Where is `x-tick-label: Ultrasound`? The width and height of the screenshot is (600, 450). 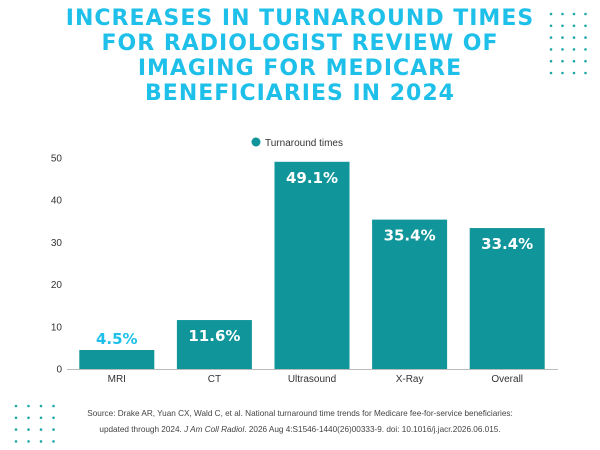
x-tick-label: Ultrasound is located at coordinates (312, 379).